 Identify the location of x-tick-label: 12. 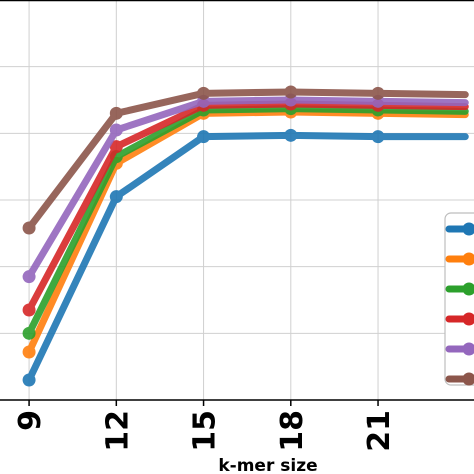
(117, 431).